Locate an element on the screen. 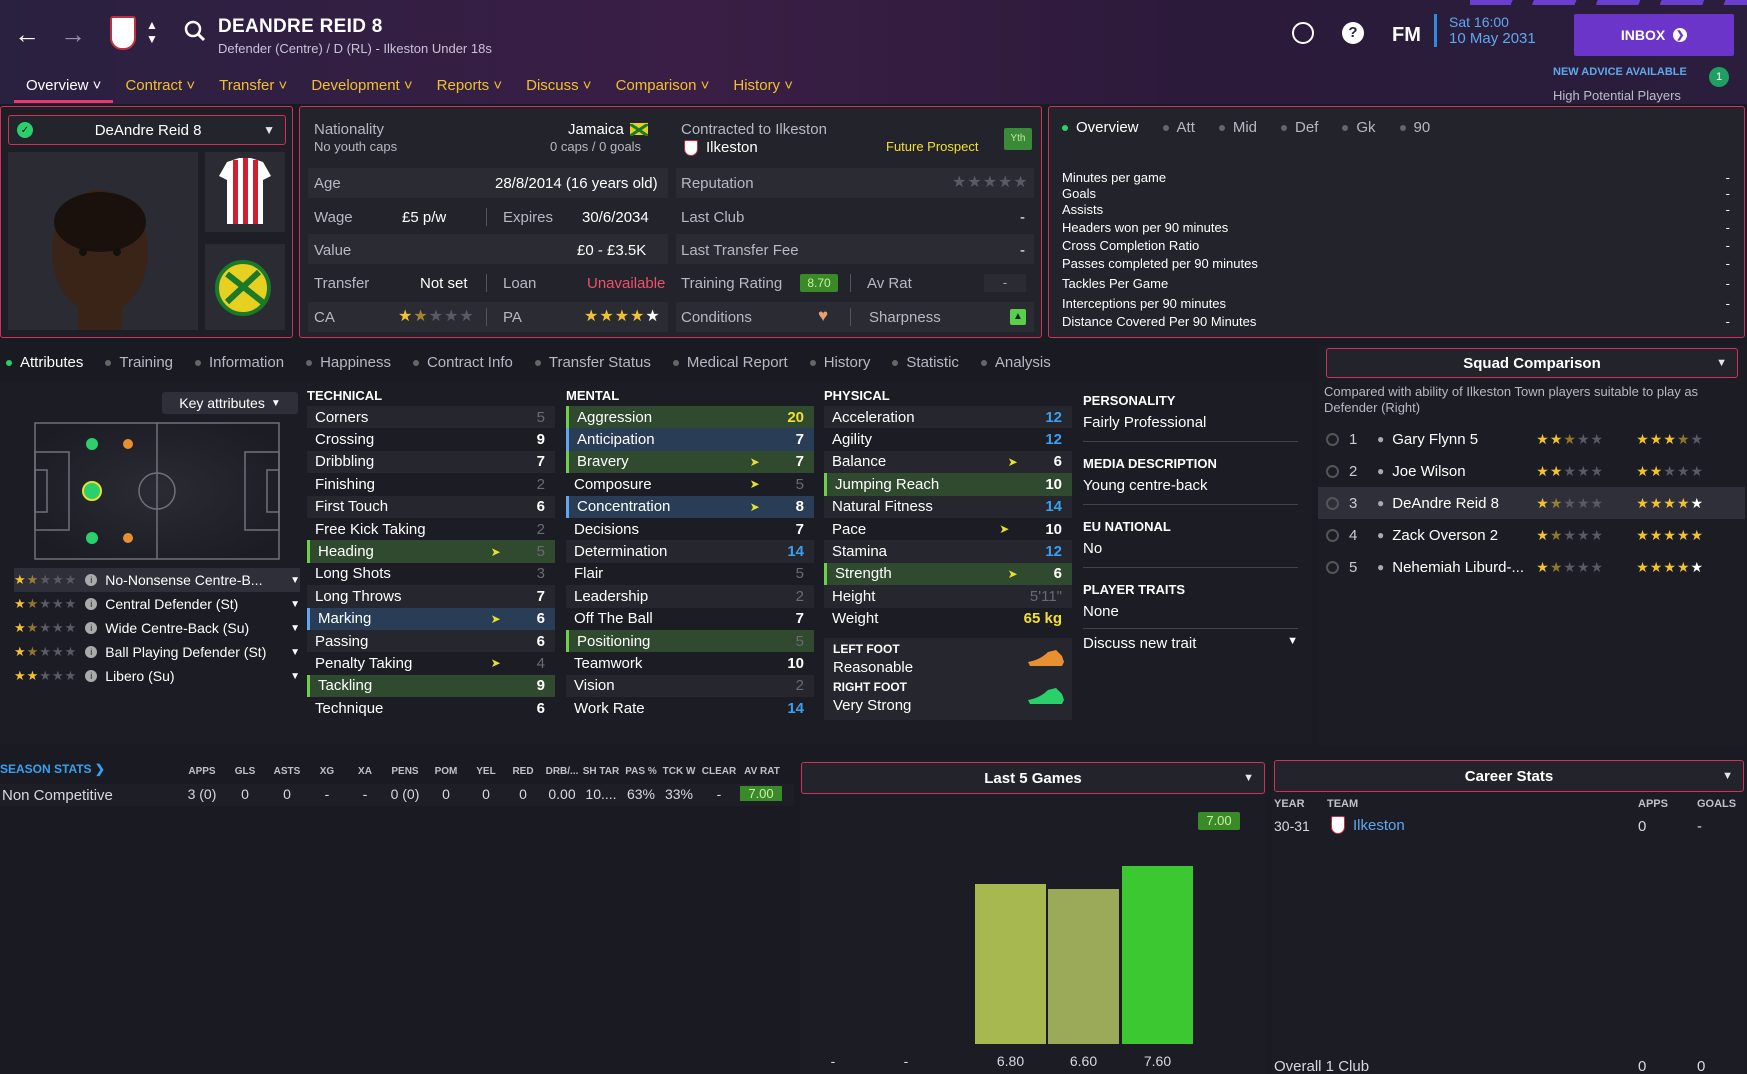 This screenshot has width=1747, height=1074. attribute-row: Stamina 12 is located at coordinates (948, 551).